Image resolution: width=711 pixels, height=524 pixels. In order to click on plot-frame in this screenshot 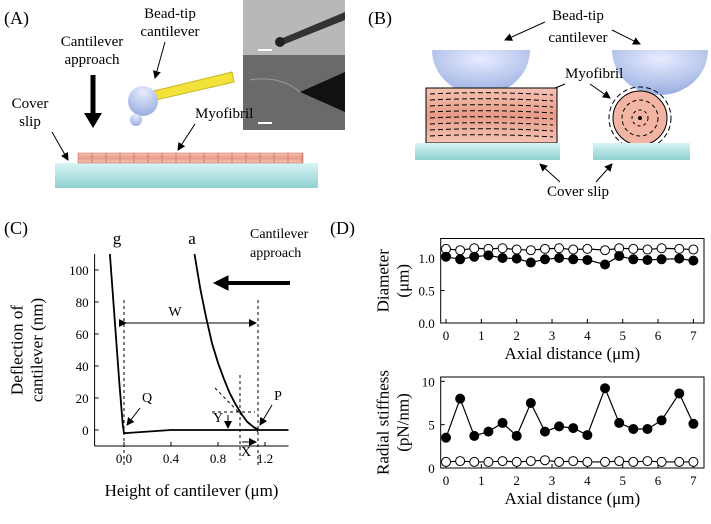, I will do `click(572, 422)`.